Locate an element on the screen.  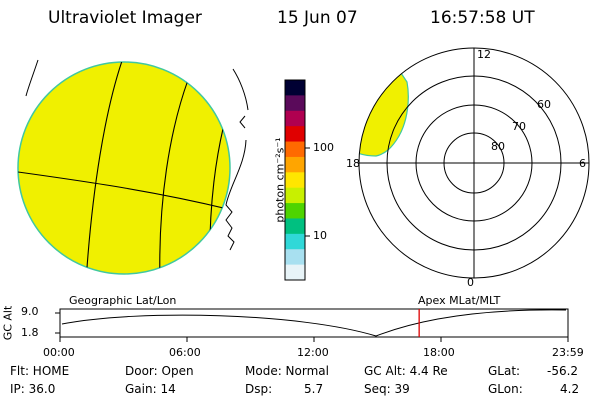
polar-auroral-fill is located at coordinates (384, 113).